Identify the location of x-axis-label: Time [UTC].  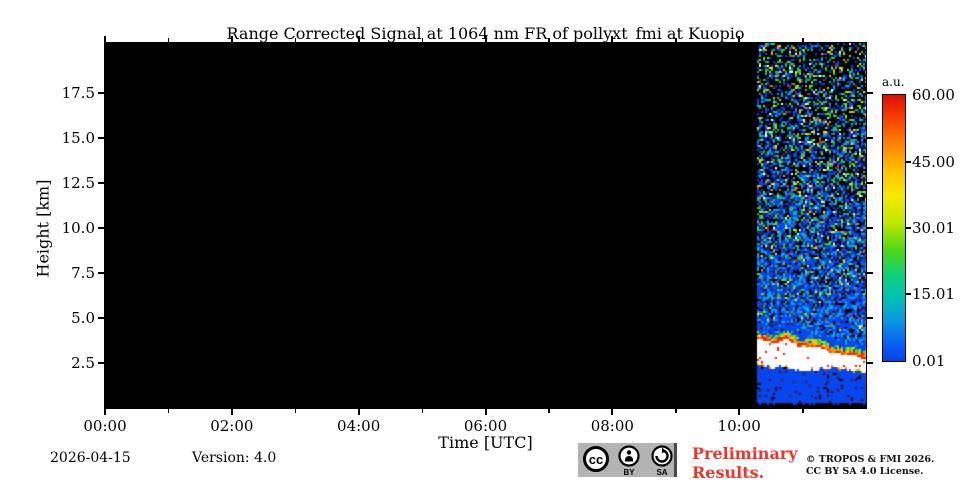
(485, 442).